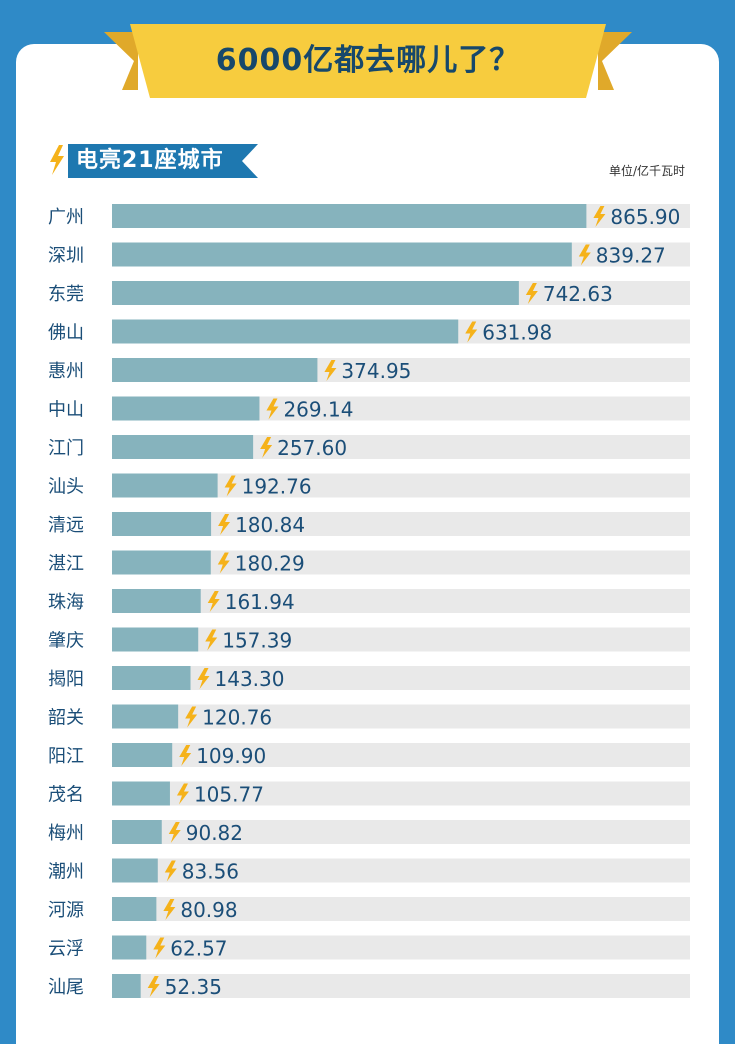  Describe the element at coordinates (270, 564) in the screenshot. I see `value-label: 180.29` at that location.